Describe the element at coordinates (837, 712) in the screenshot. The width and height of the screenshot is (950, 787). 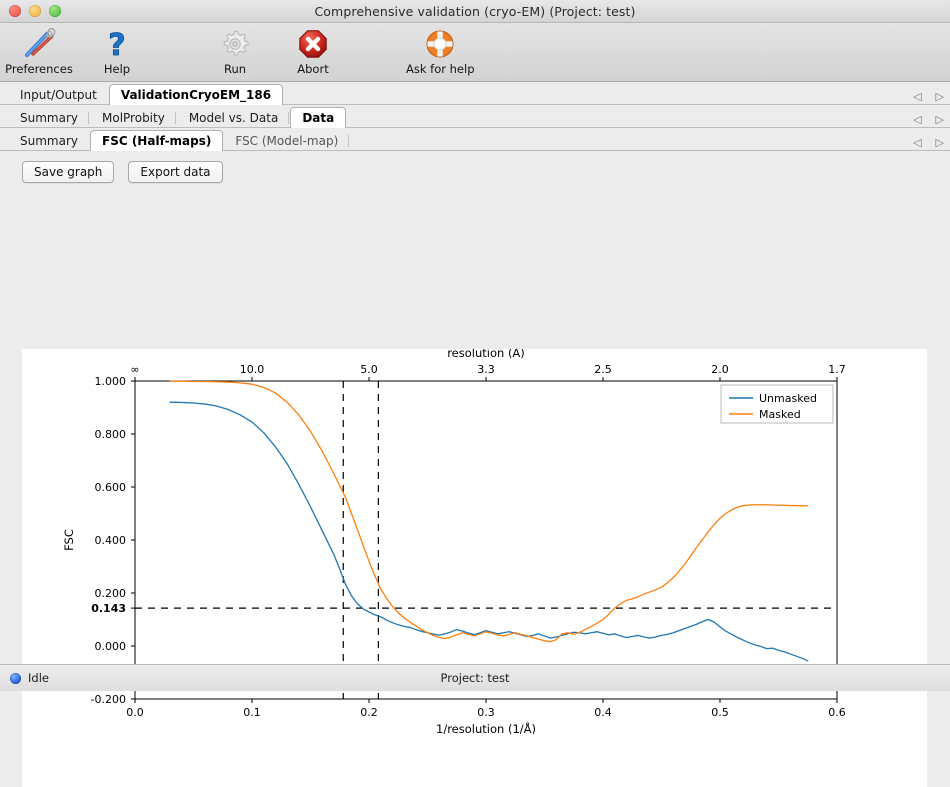
I see `x-tick-label: 0.6` at that location.